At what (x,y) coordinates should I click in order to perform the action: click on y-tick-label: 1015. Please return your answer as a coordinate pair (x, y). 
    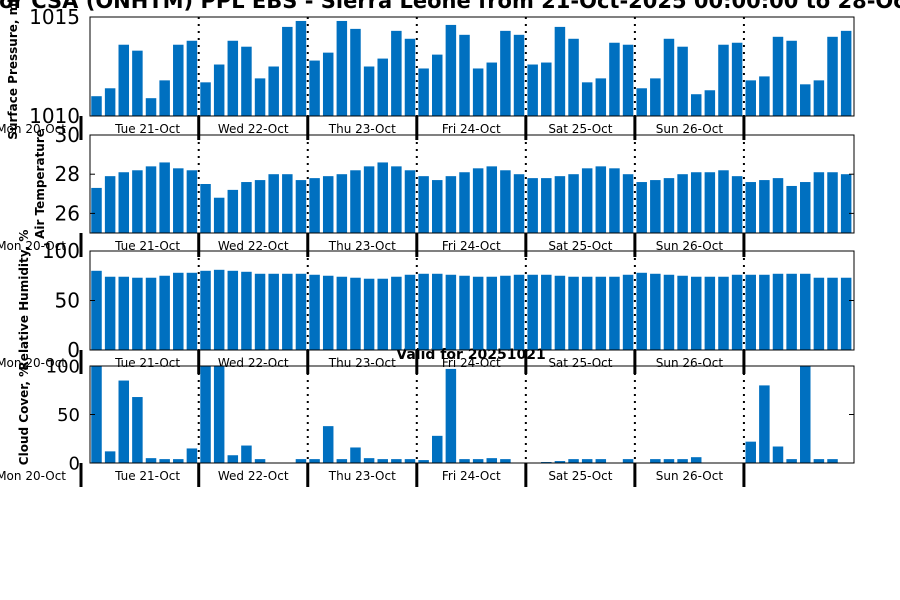
    Looking at the image, I should click on (54, 17).